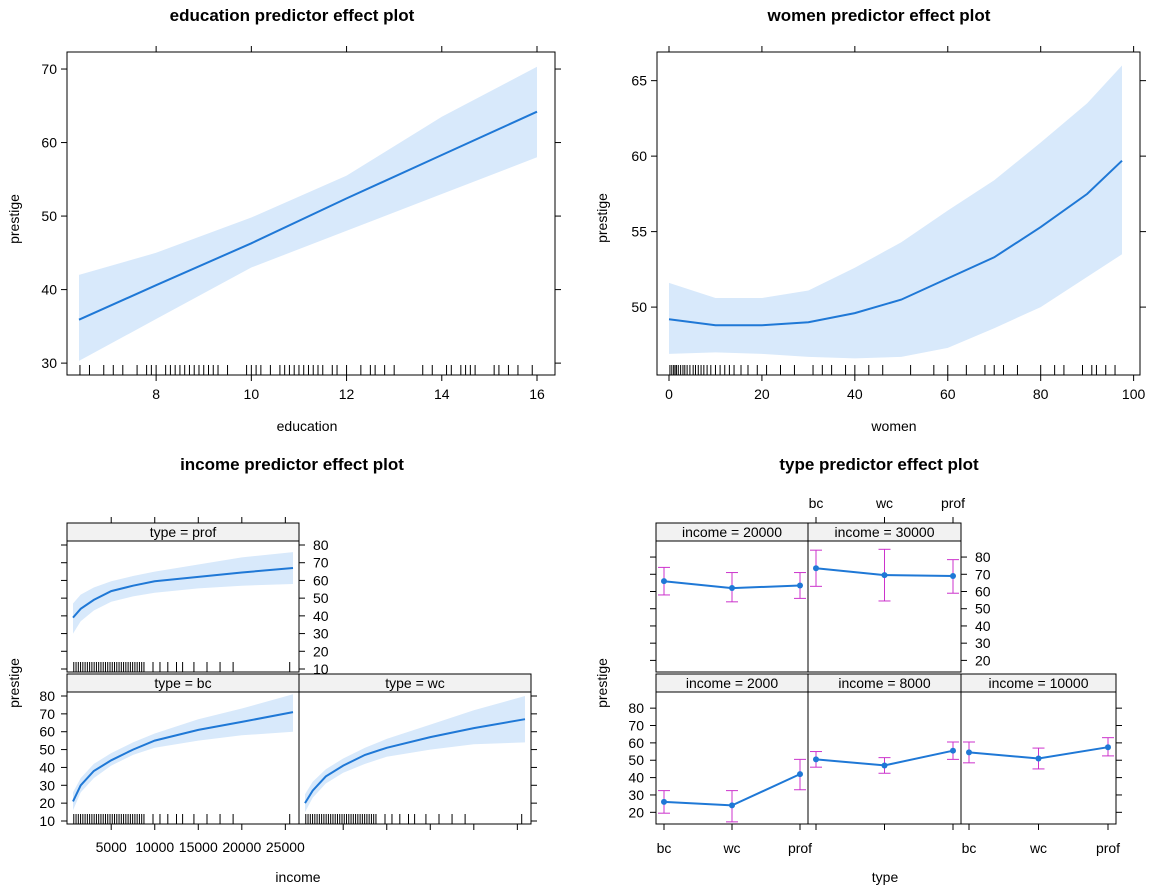 This screenshot has width=1168, height=893. Describe the element at coordinates (983, 592) in the screenshot. I see `type-y-tick-label-right: 60` at that location.